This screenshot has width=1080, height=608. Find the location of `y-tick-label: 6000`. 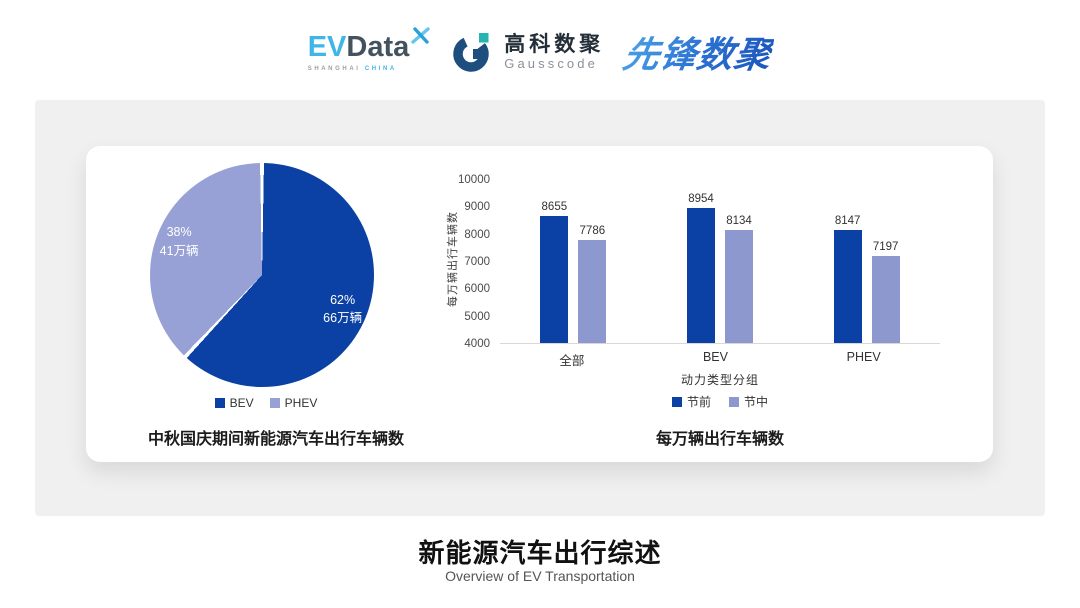

y-tick-label: 6000 is located at coordinates (477, 289).